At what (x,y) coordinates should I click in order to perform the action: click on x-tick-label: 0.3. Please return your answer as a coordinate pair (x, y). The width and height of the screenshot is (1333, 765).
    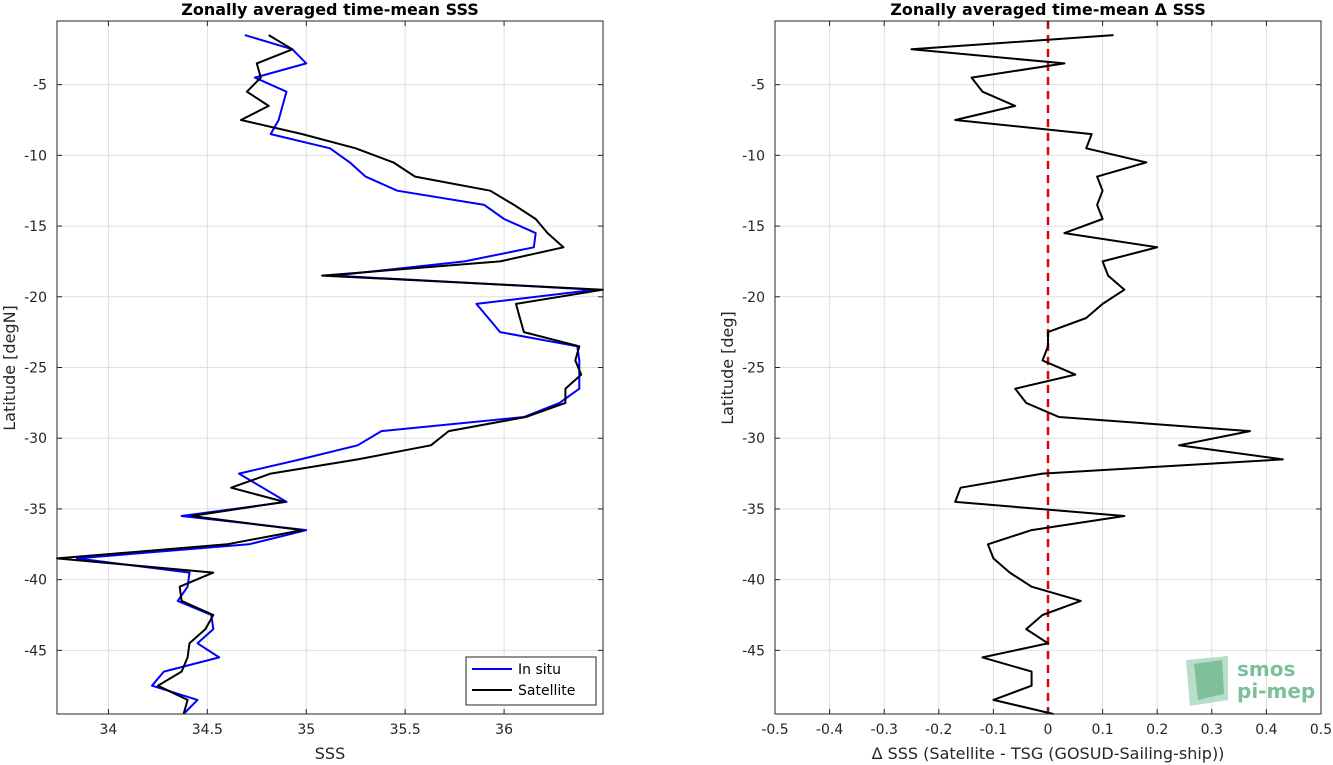
    Looking at the image, I should click on (1212, 730).